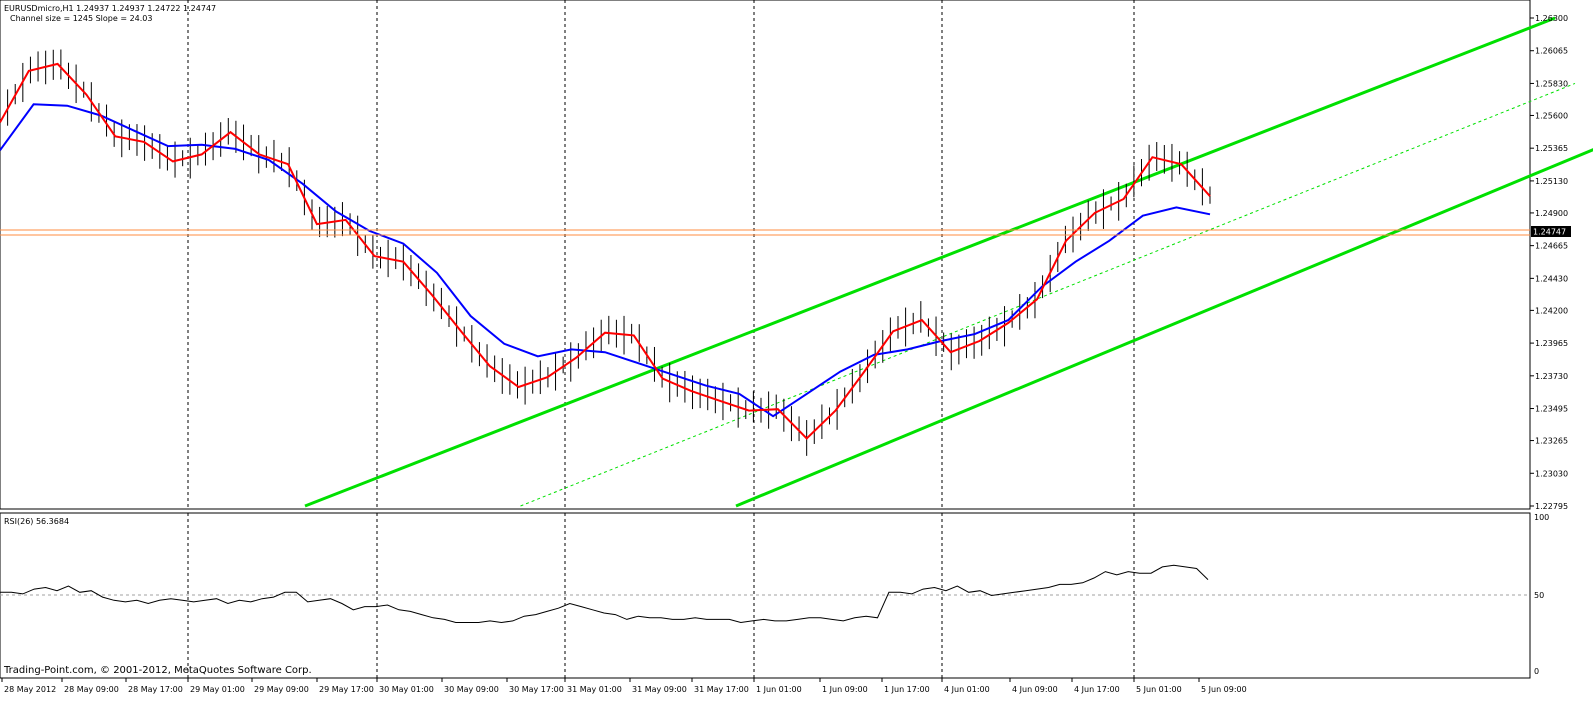  What do you see at coordinates (845, 689) in the screenshot?
I see `time-tick-label: 1 Jun 09:00` at bounding box center [845, 689].